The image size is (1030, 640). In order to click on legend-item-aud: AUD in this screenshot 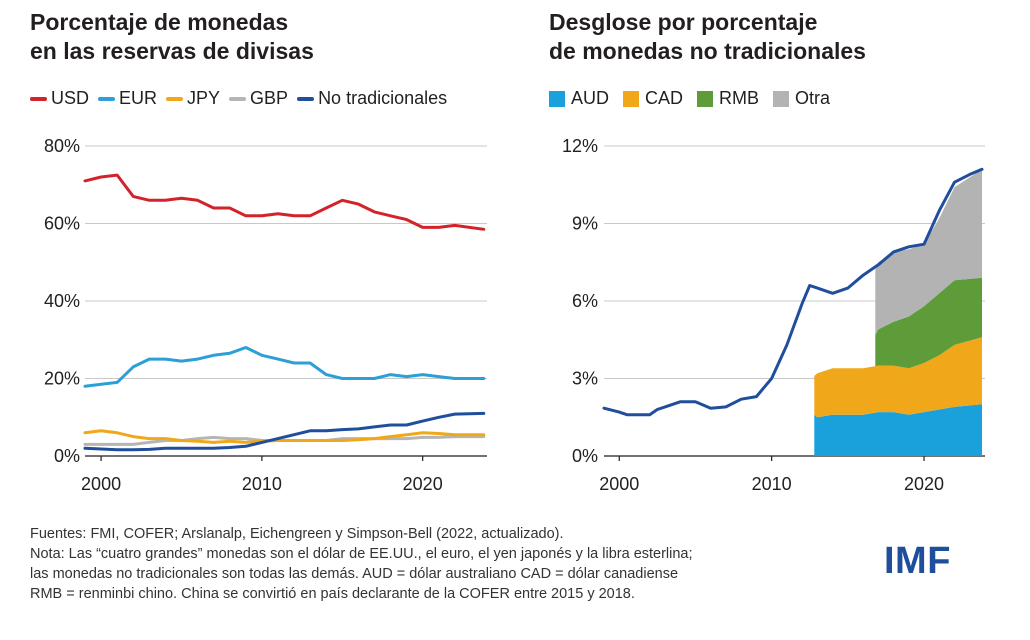, I will do `click(579, 98)`.